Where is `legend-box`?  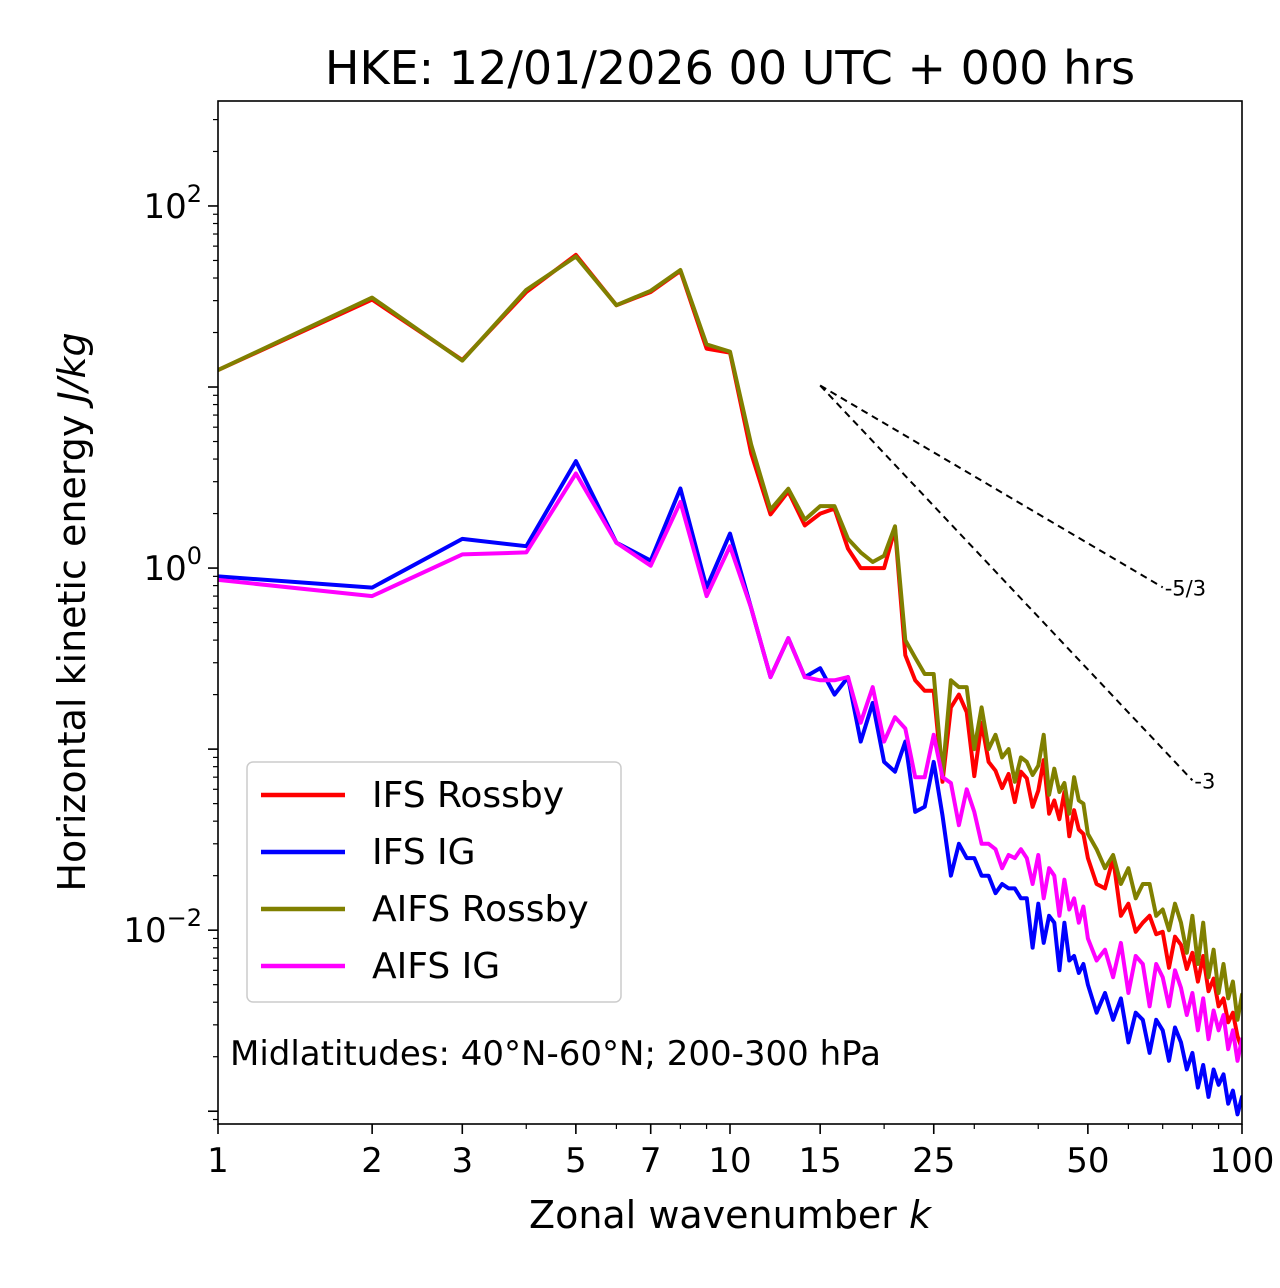
legend-box is located at coordinates (434, 882).